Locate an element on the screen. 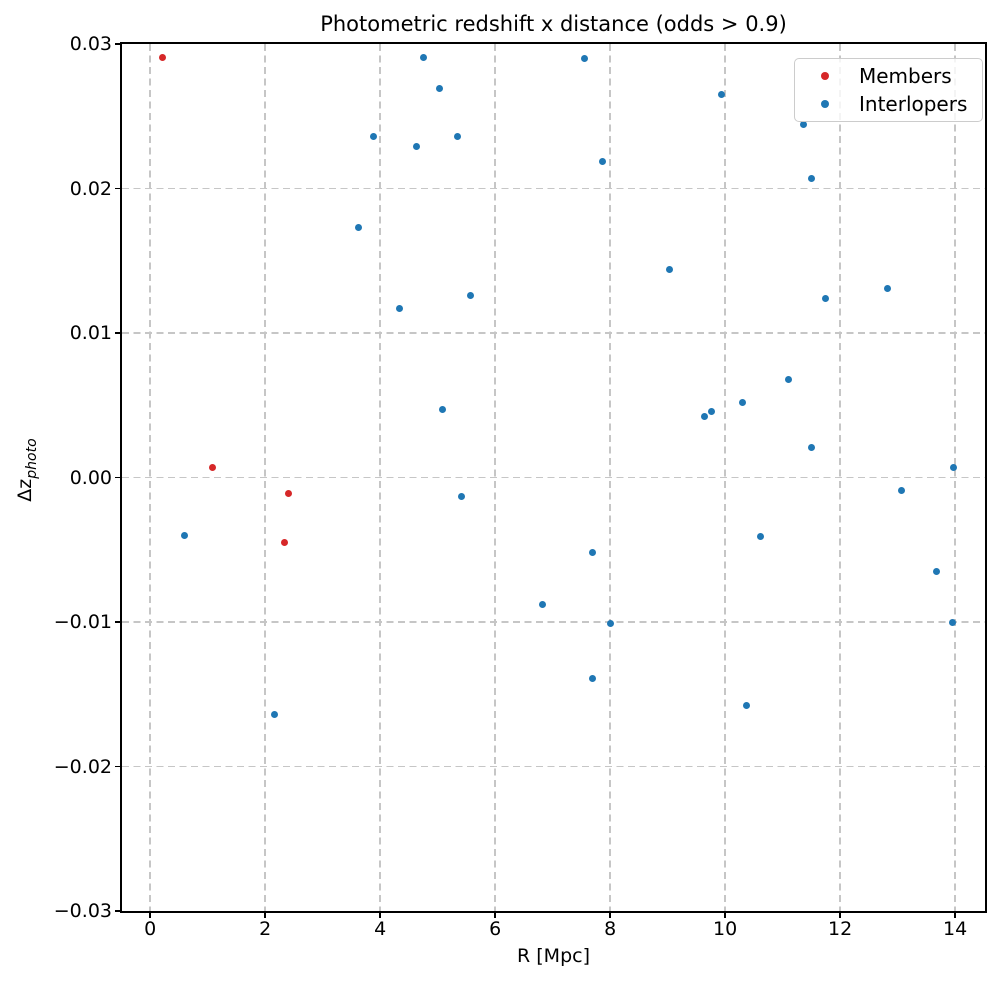 Image resolution: width=1008 pixels, height=983 pixels. legend-label-members: Members is located at coordinates (905, 76).